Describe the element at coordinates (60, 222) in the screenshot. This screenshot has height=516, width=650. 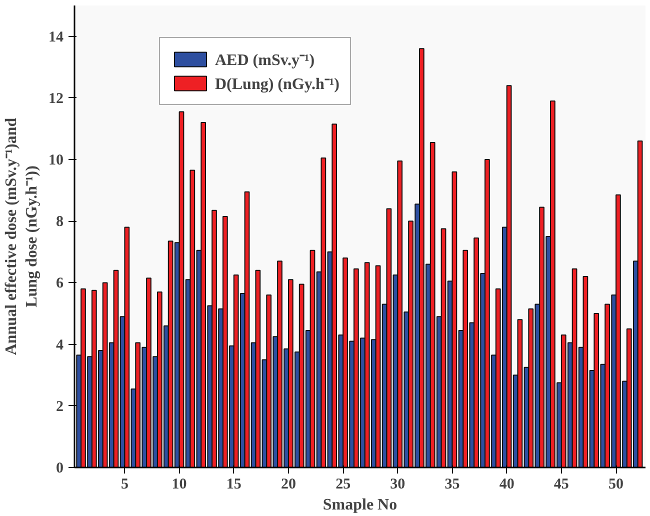
I see `y-tick-label: 8` at that location.